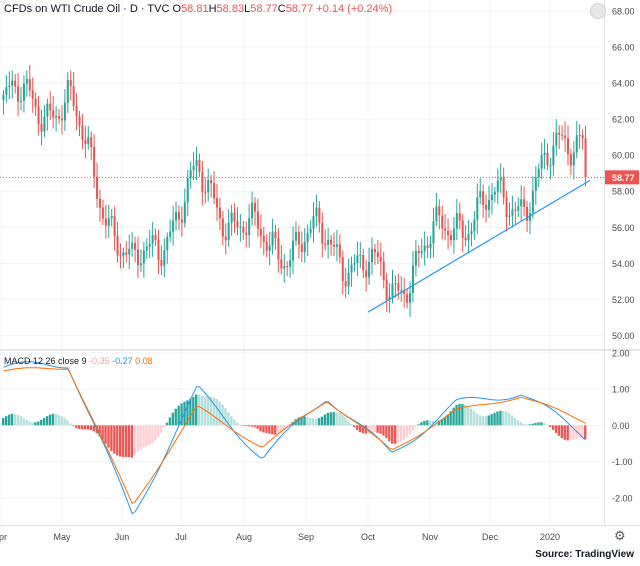 This screenshot has width=640, height=566. I want to click on time-tick-label: Oct, so click(368, 537).